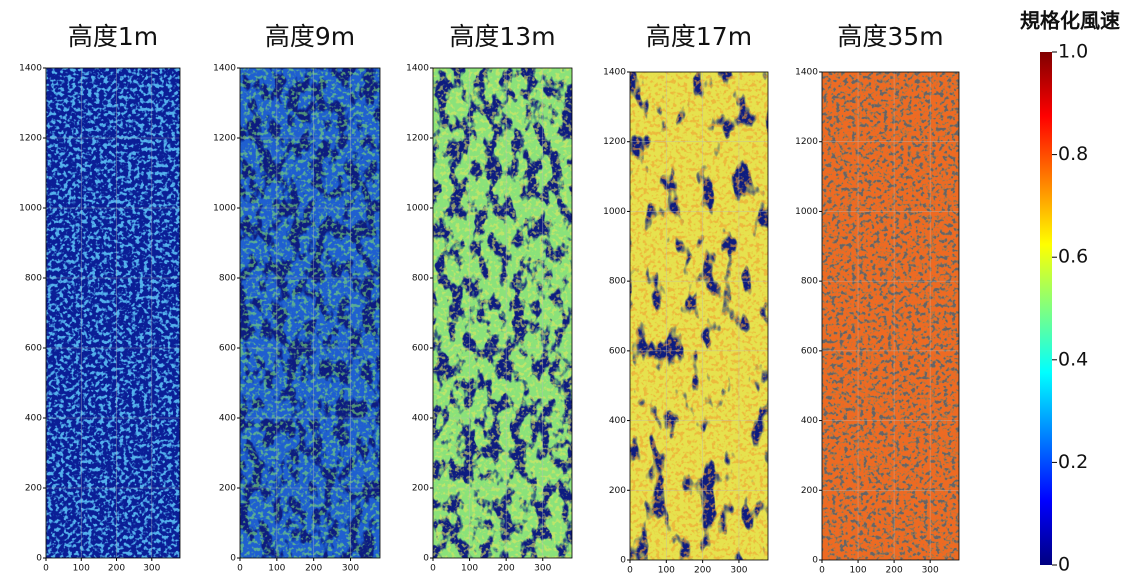  What do you see at coordinates (699, 36) in the screenshot?
I see `panel-title: 高度17m` at bounding box center [699, 36].